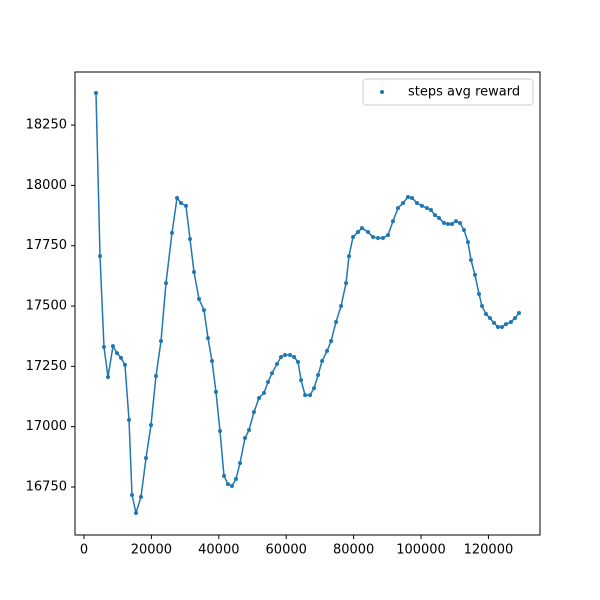 The height and width of the screenshot is (600, 600). Describe the element at coordinates (421, 550) in the screenshot. I see `x-tick-label: 100000` at that location.